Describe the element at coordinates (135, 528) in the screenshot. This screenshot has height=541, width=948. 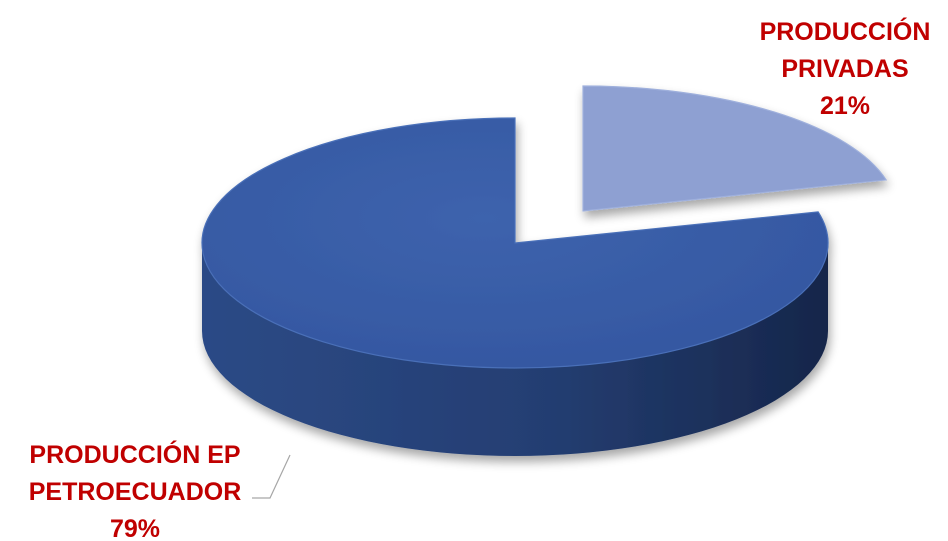
I see `label-petroecuador-percent: 79%` at that location.